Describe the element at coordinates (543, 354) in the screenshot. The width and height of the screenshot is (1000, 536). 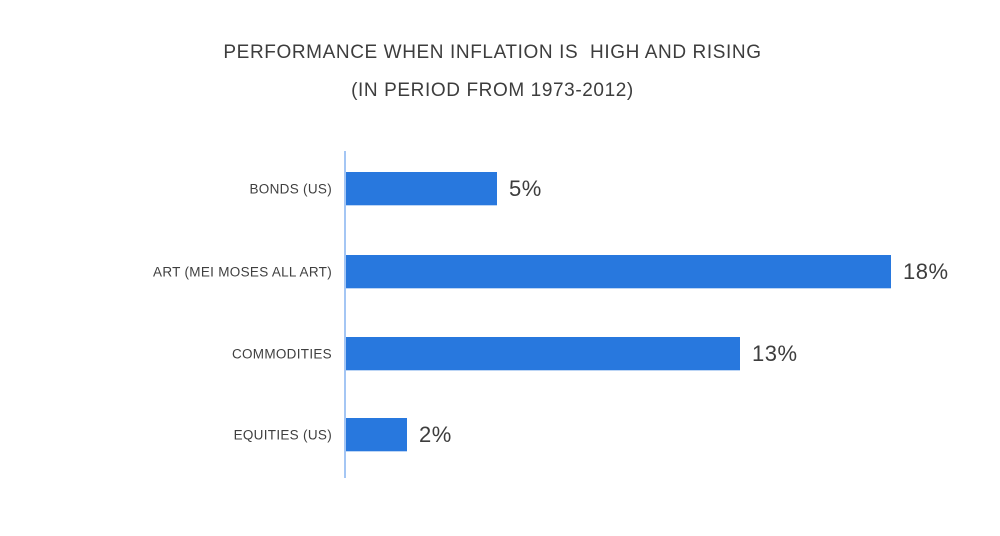
I see `bar-commodities` at that location.